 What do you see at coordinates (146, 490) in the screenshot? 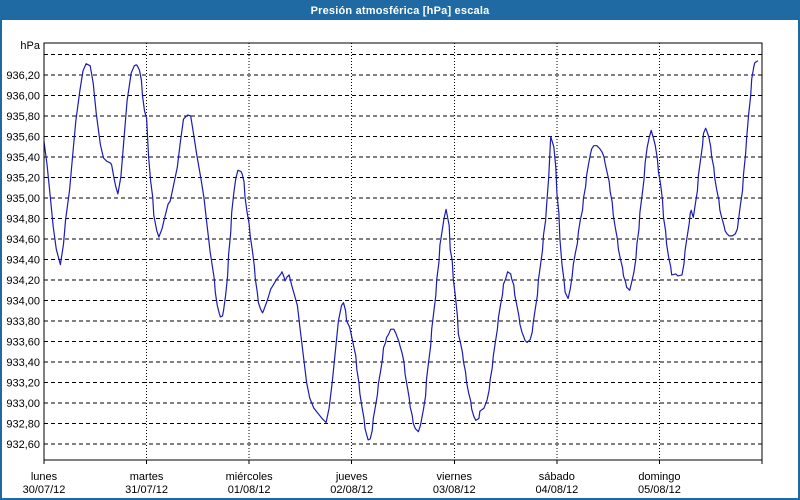
I see `x-day-date-label: 31/07/12` at bounding box center [146, 490].